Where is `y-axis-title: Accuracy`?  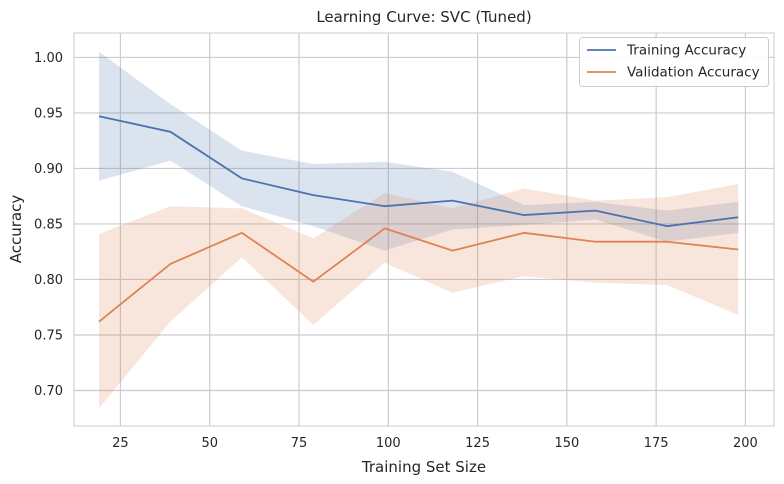 y-axis-title: Accuracy is located at coordinates (16, 229).